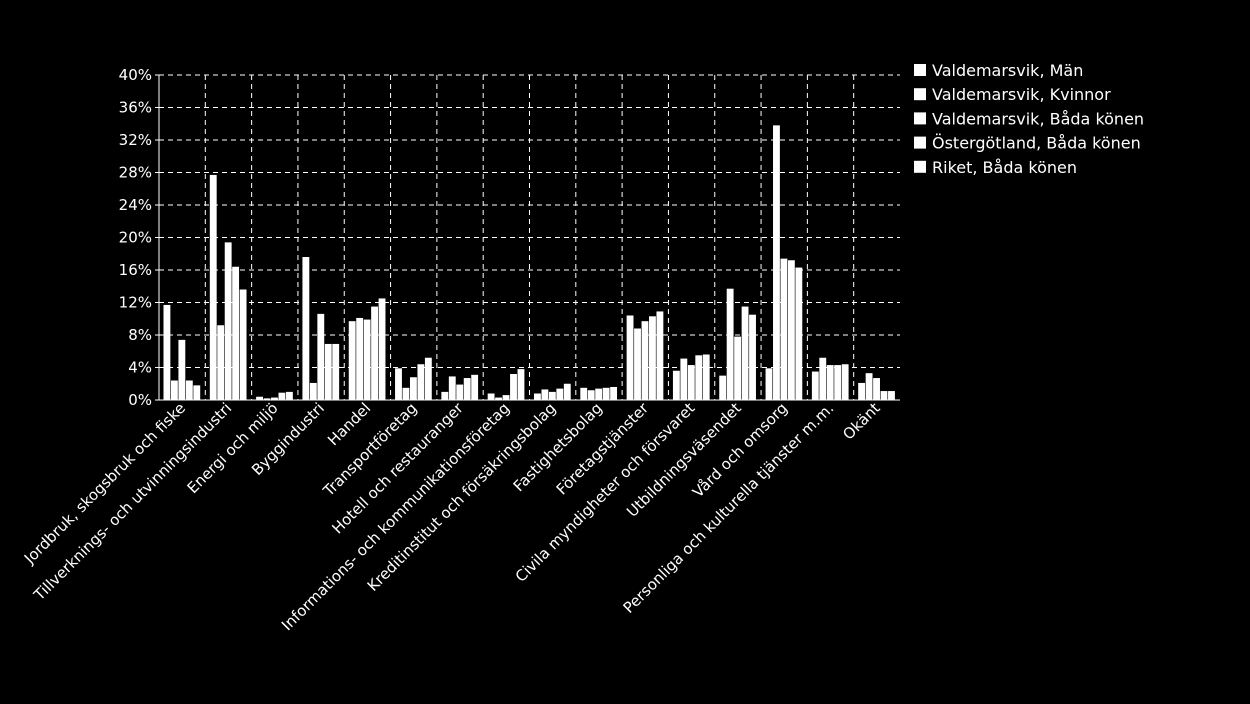 The width and height of the screenshot is (1250, 704). I want to click on y-tick-label: 8%, so click(140, 335).